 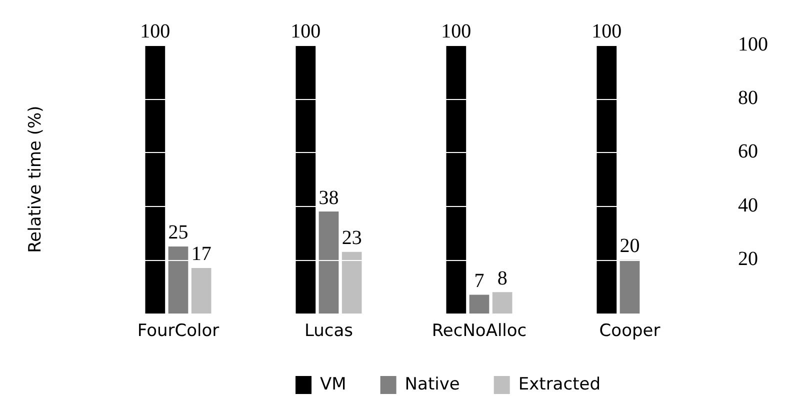 I want to click on x-tick-label: FourColor, so click(x=178, y=331).